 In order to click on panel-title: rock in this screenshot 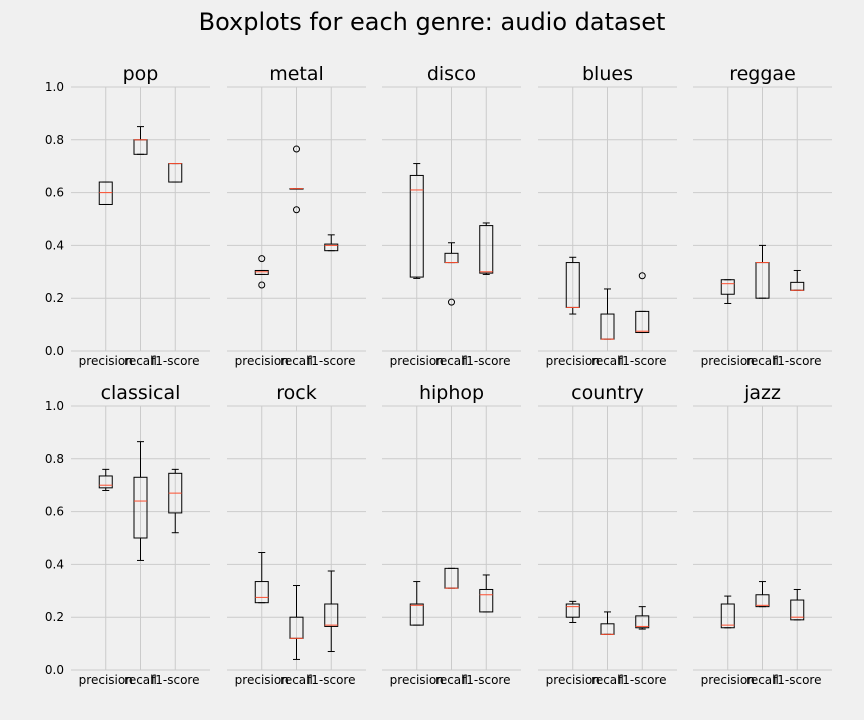, I will do `click(296, 393)`.